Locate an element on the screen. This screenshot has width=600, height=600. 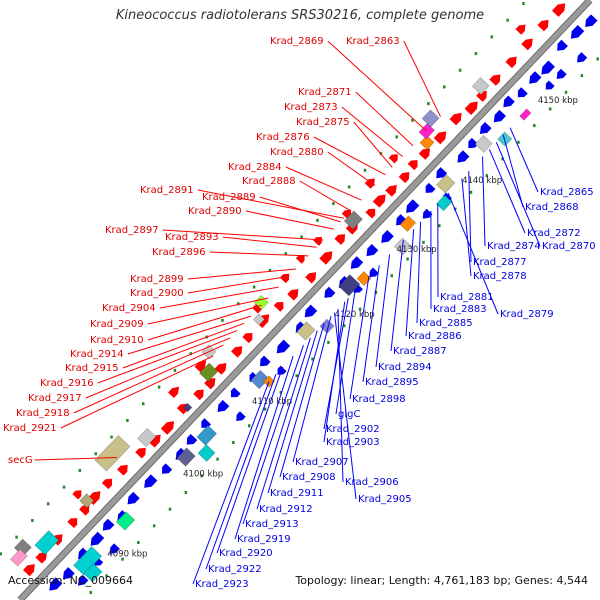
gene-label-krad_2916: Krad_2916 is located at coordinates (67, 383).